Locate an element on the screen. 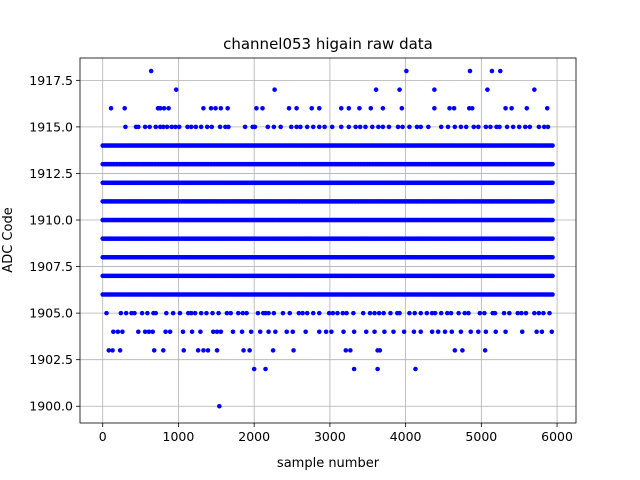 The width and height of the screenshot is (640, 480). y-tick-label: 1910.0 is located at coordinates (51, 220).